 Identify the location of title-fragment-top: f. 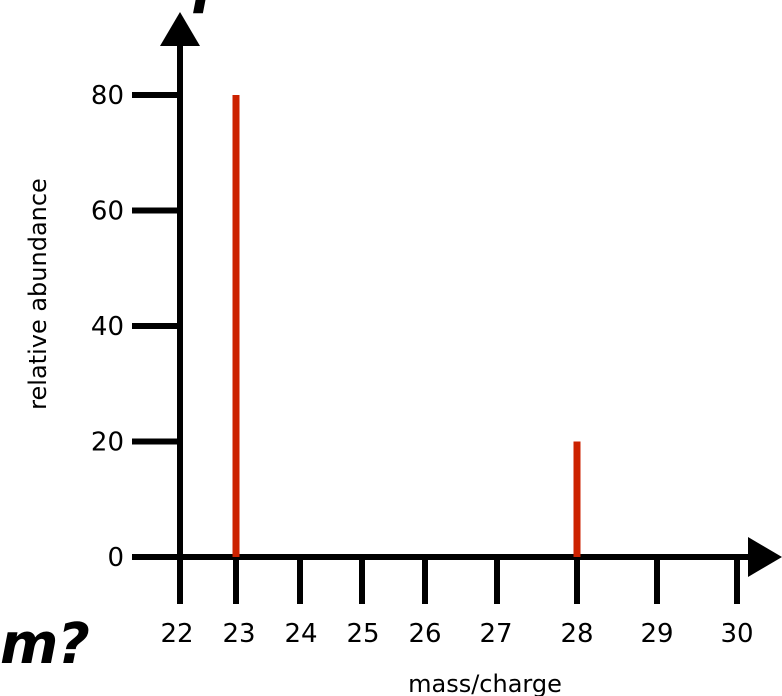
(202, 13).